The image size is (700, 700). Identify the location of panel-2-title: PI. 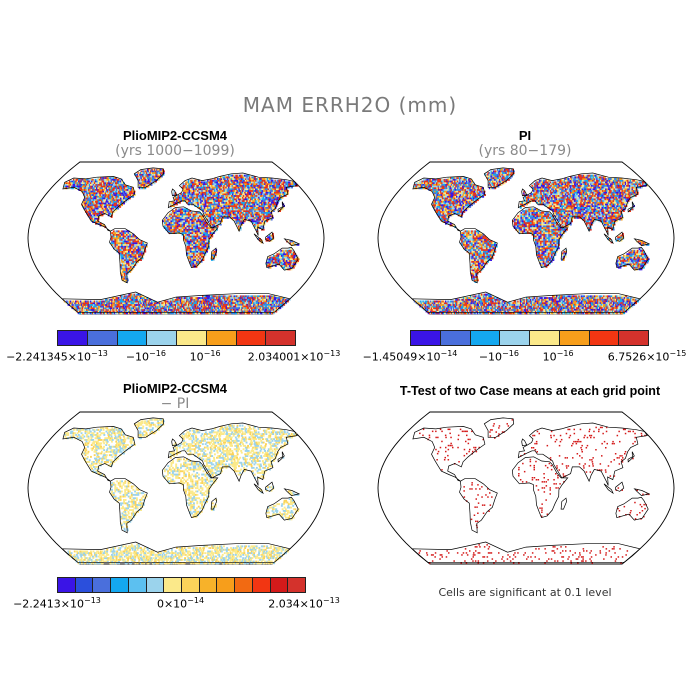
(525, 135).